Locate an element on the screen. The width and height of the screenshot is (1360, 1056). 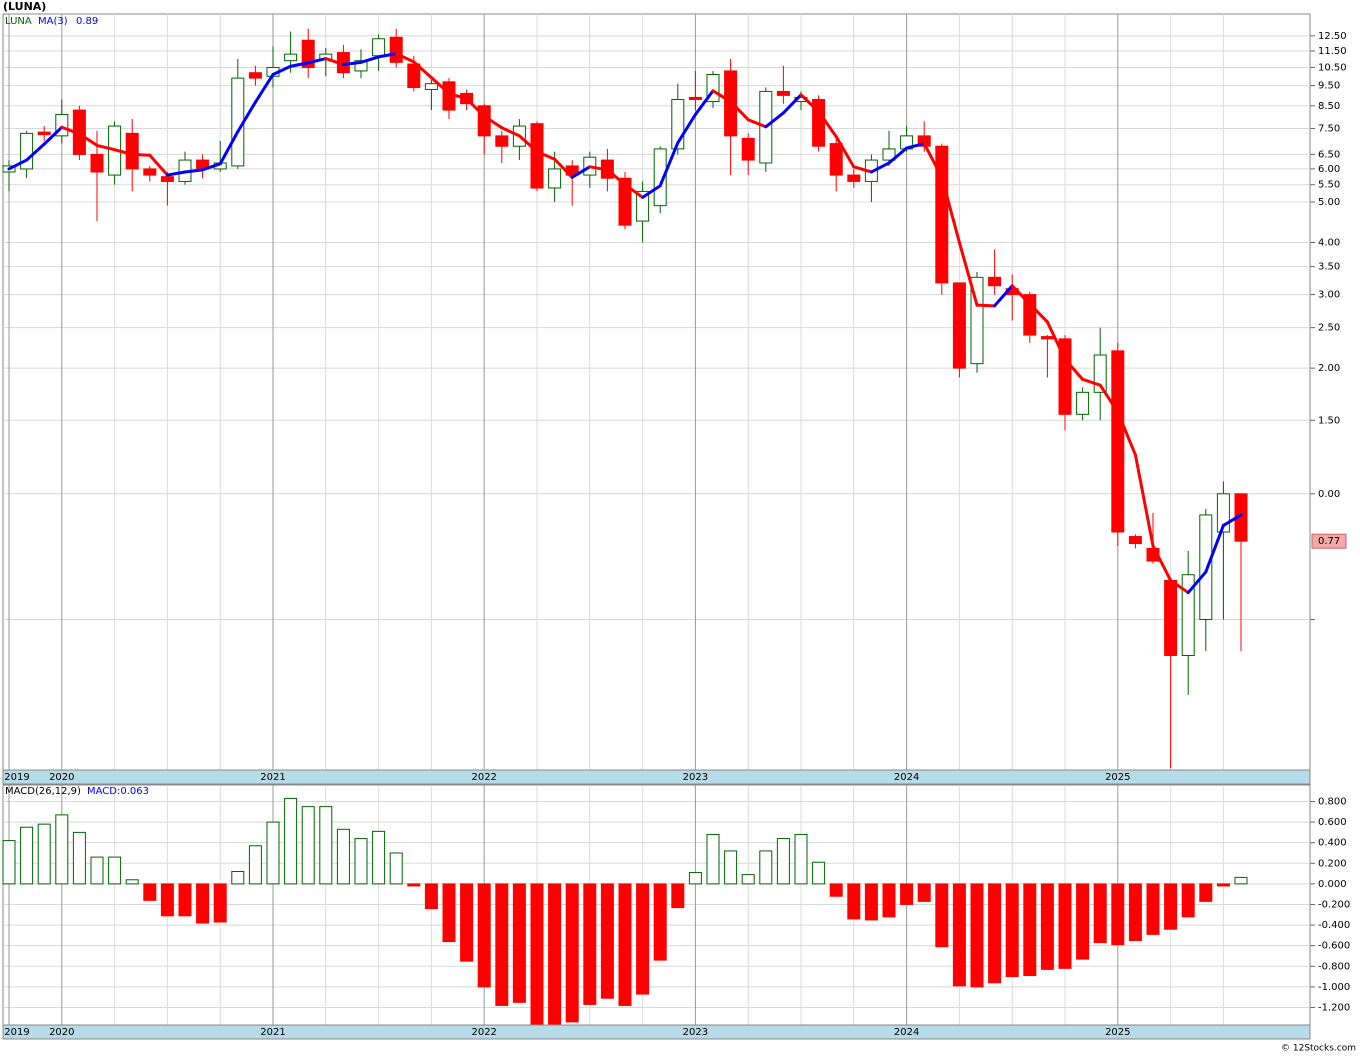
y-tick-label: 0.800 is located at coordinates (1332, 801).